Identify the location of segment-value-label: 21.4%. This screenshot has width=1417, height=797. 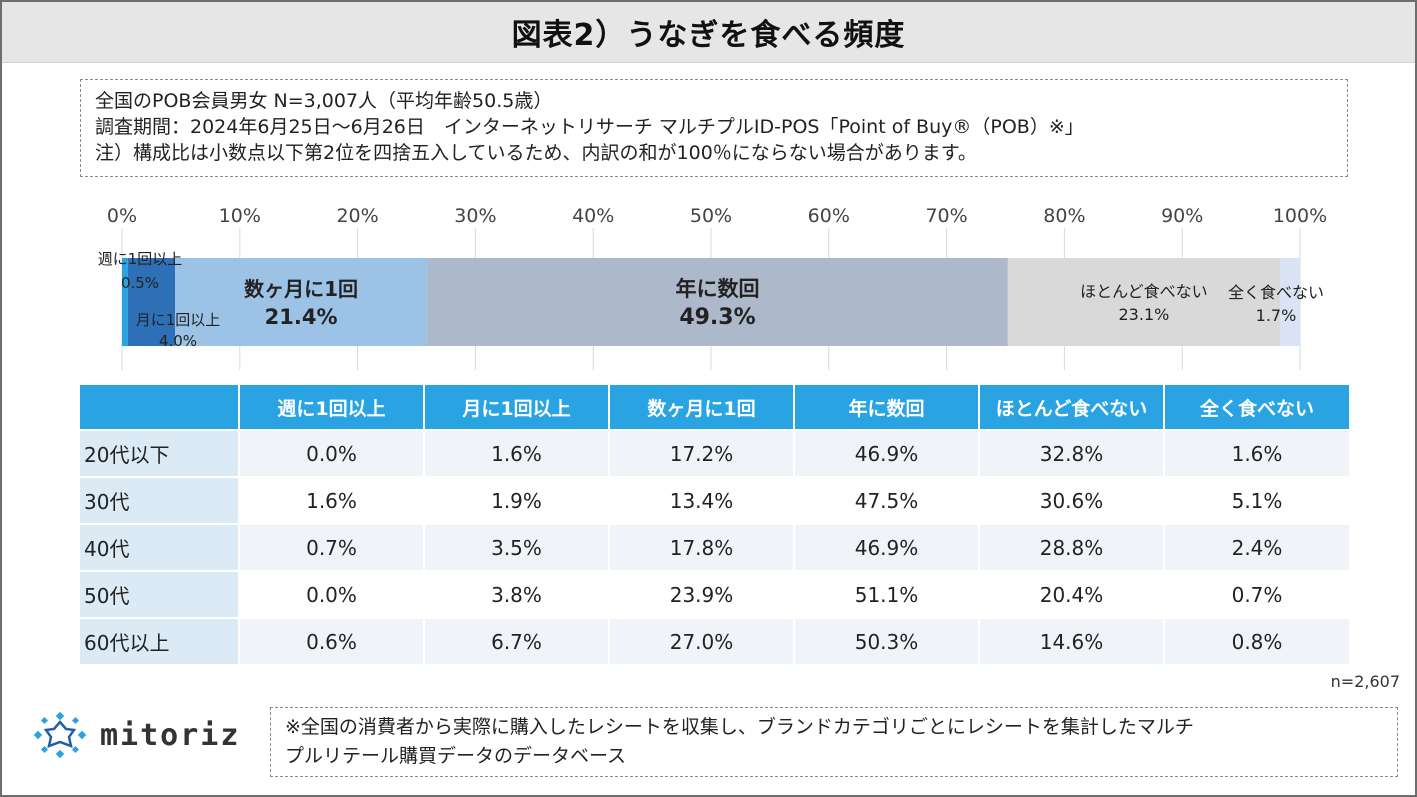
(301, 317).